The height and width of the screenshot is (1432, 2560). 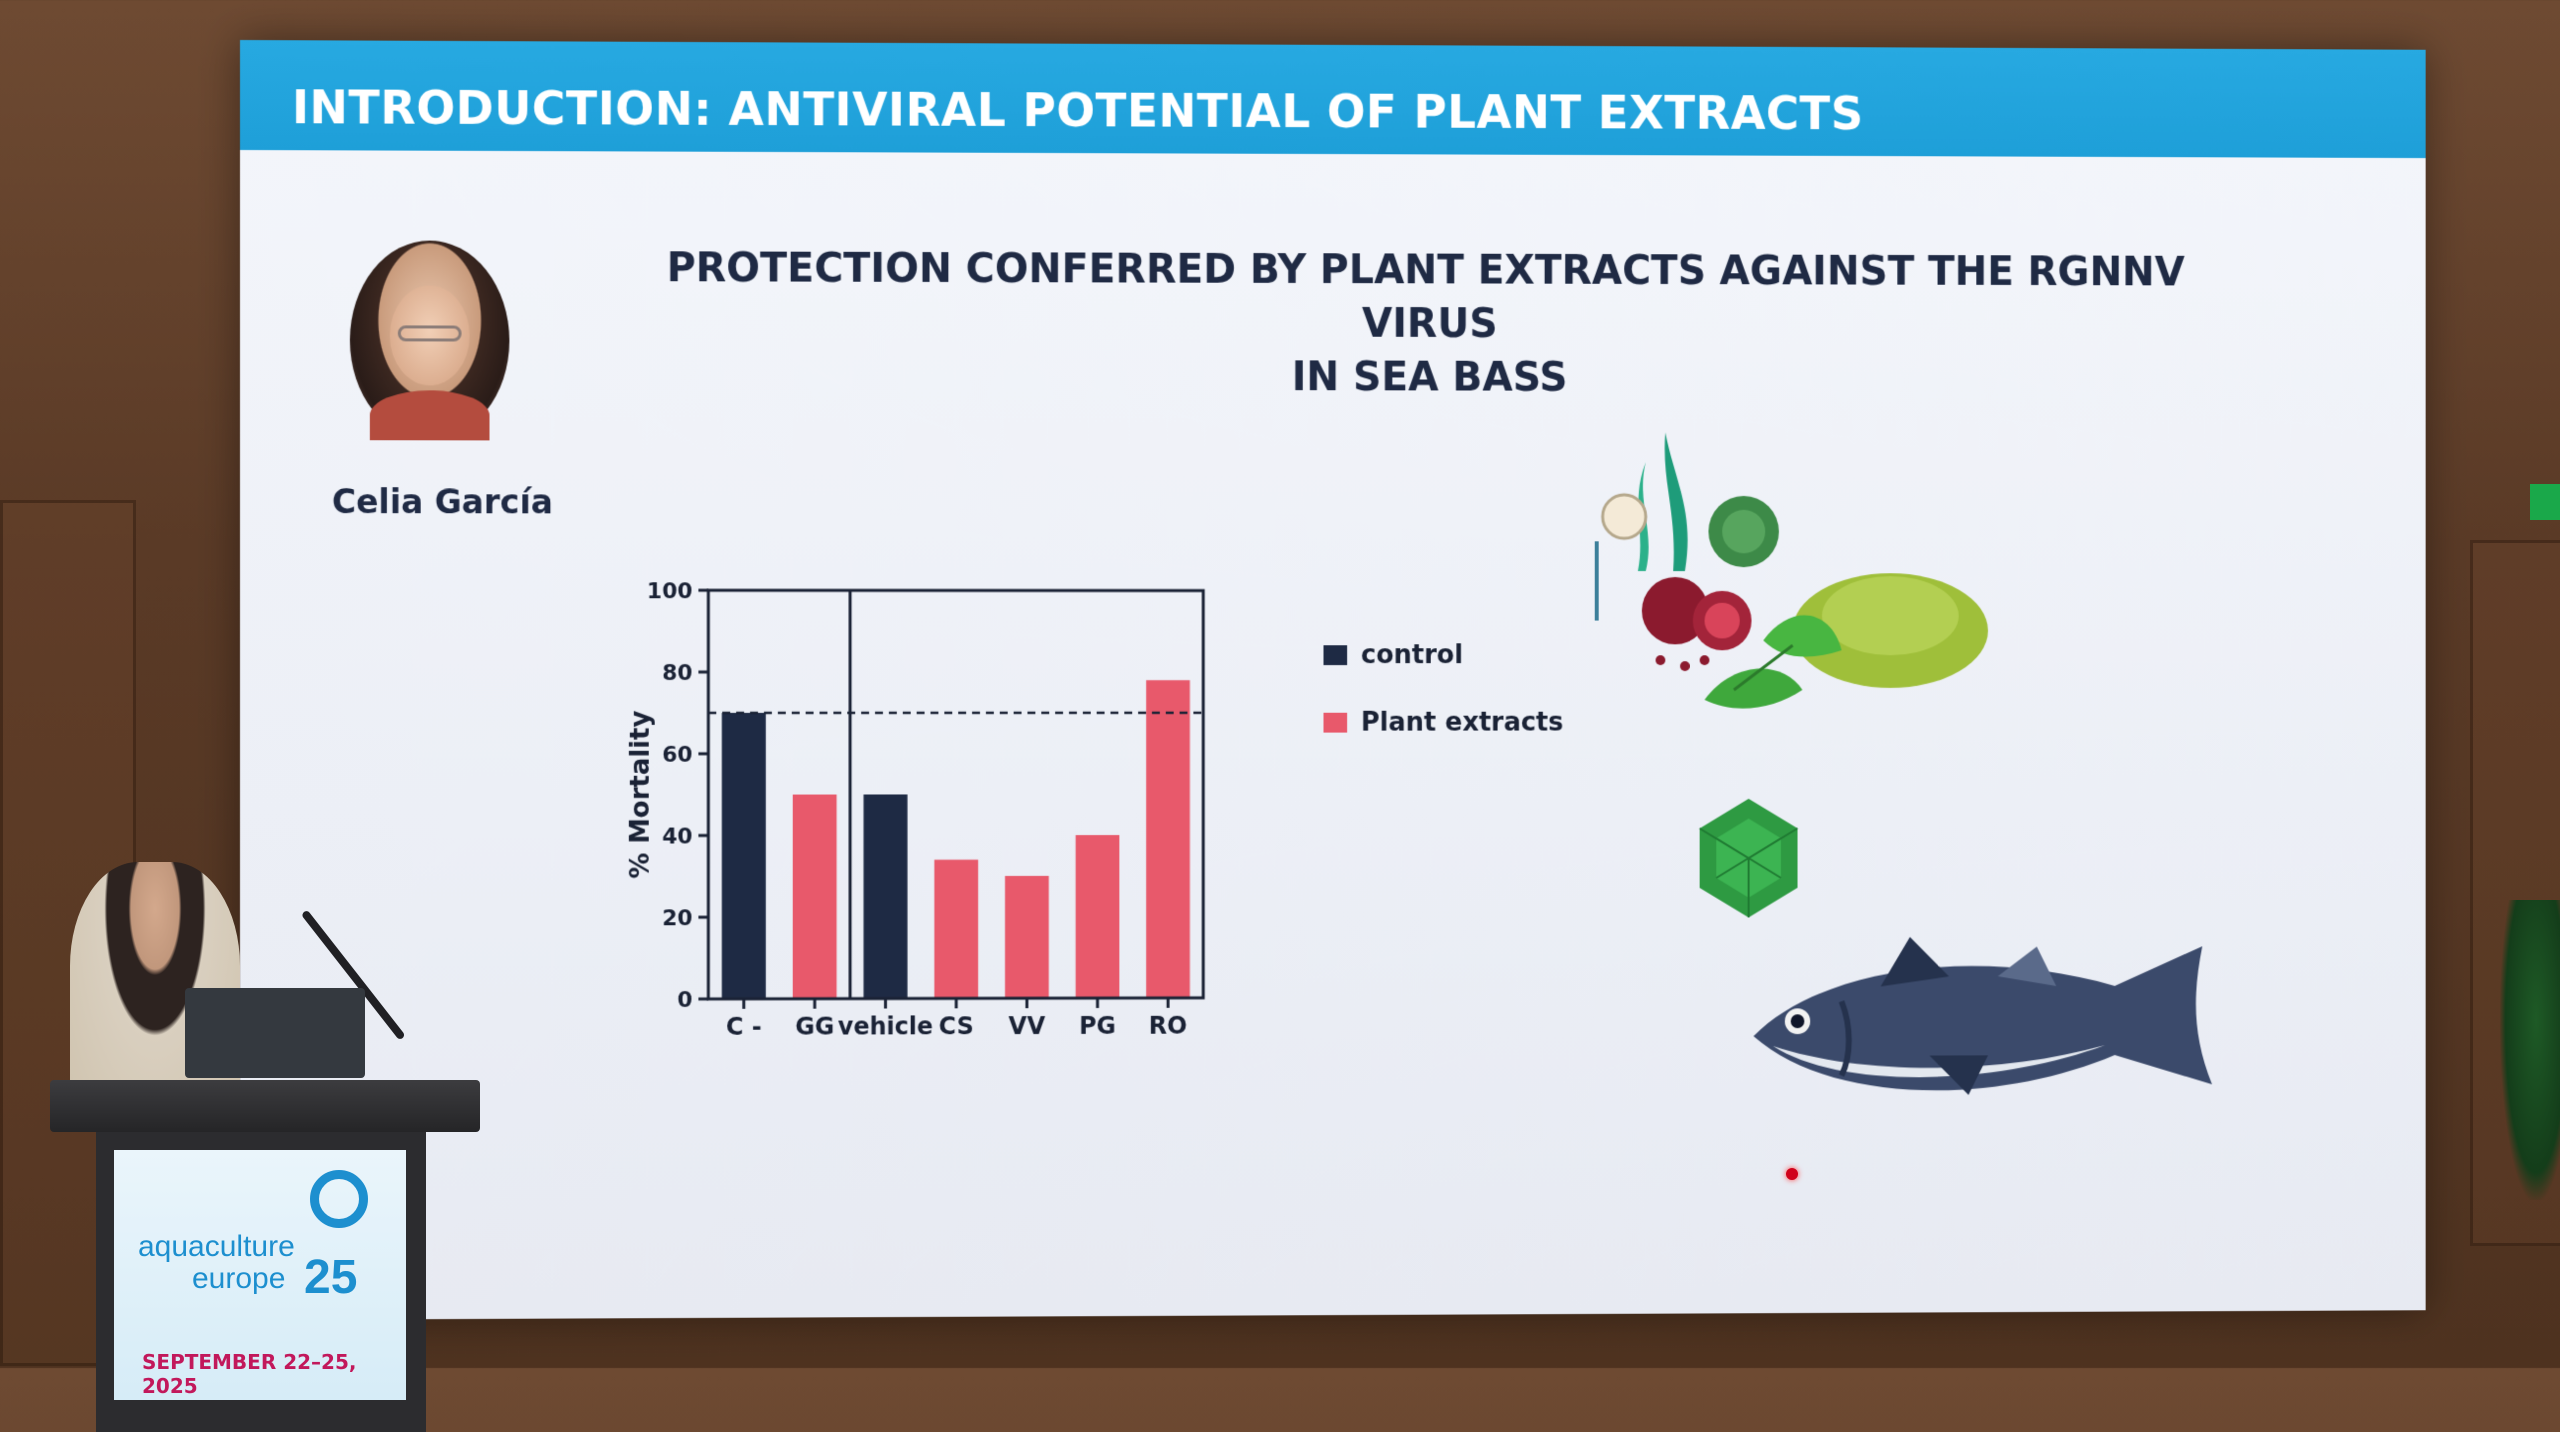 I want to click on y-tick-label: 40, so click(x=677, y=837).